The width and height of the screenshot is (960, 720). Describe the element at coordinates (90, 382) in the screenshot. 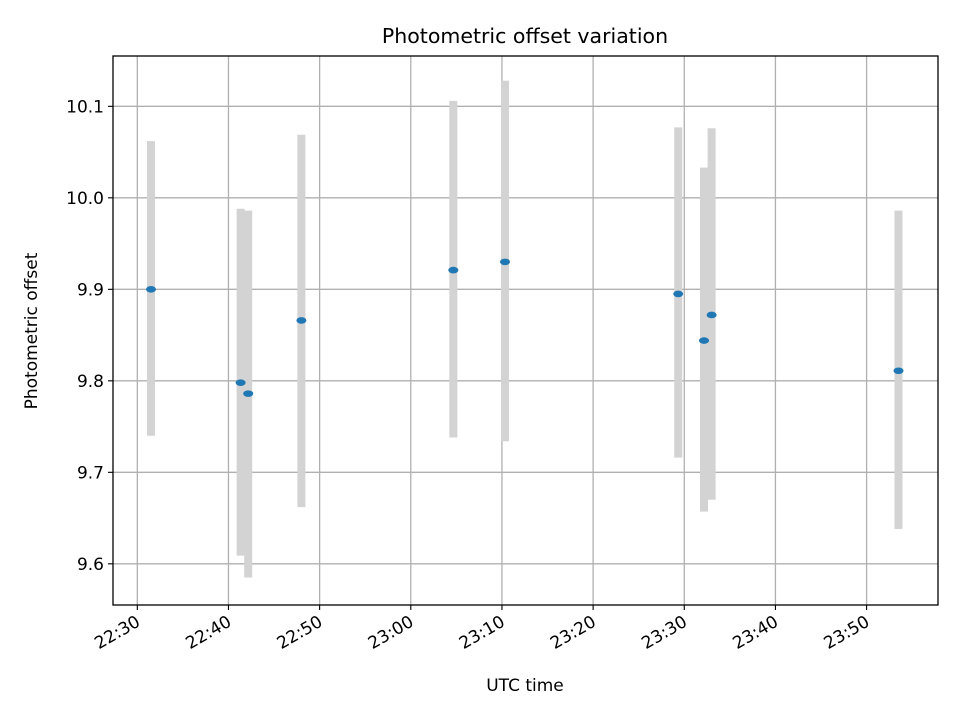

I see `y-tick-label: 9.8` at that location.